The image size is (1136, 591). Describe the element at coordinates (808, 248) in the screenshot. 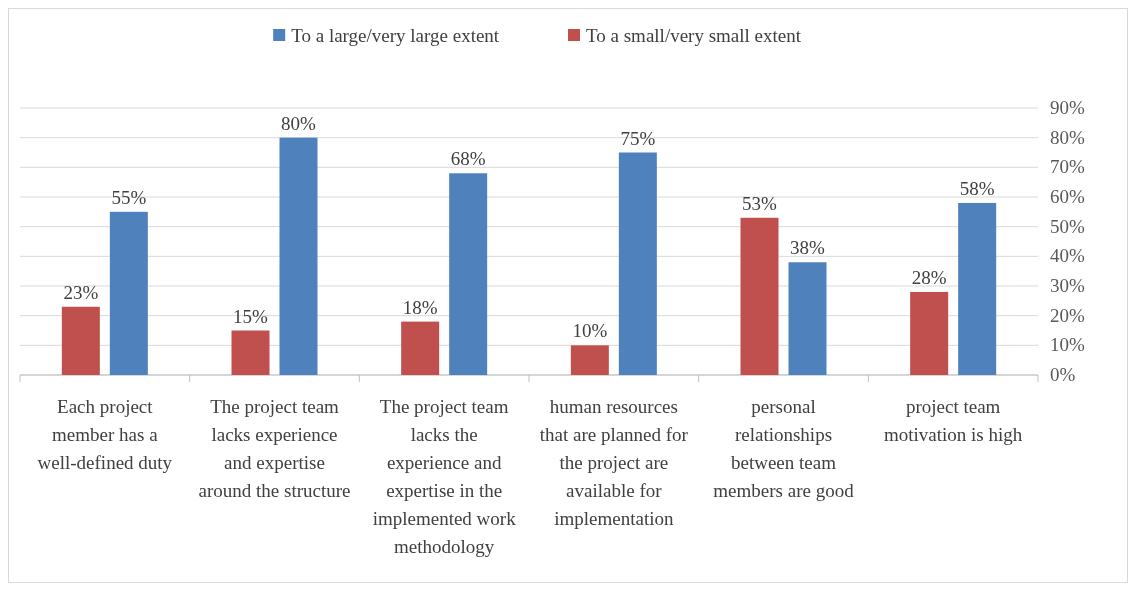

I see `data-label: 38%` at that location.